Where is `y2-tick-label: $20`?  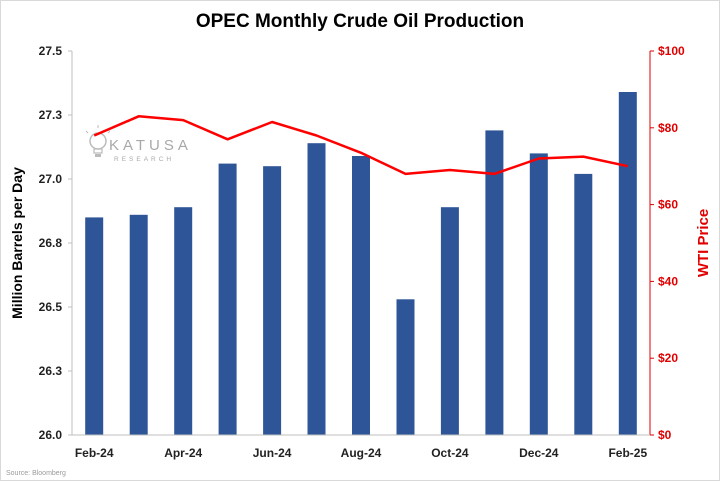 y2-tick-label: $20 is located at coordinates (668, 358).